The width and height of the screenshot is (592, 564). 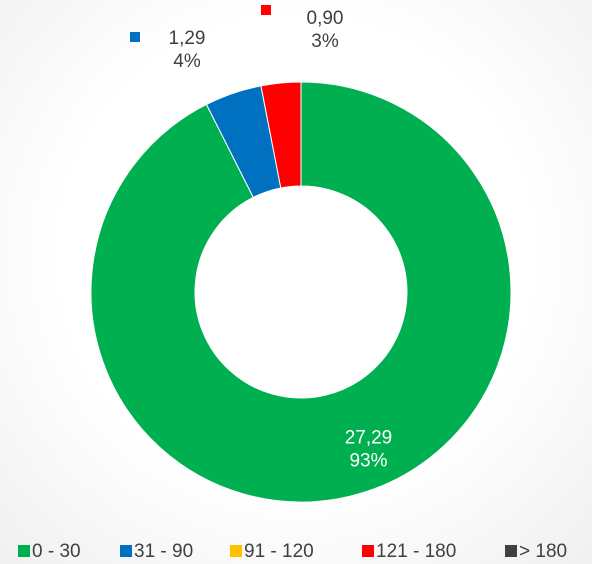 What do you see at coordinates (369, 438) in the screenshot?
I see `value-label: 27,29` at bounding box center [369, 438].